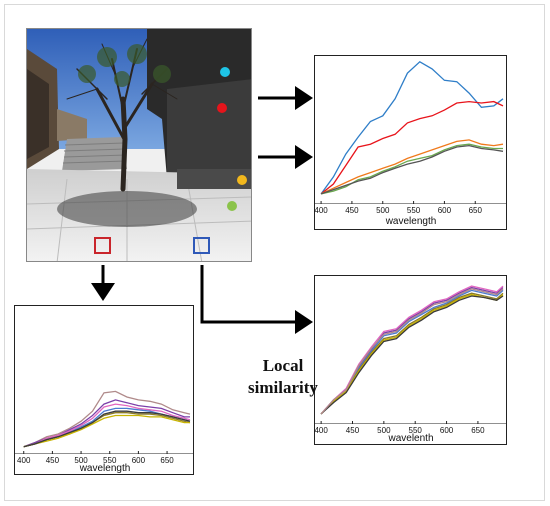 The height and width of the screenshot is (506, 550). I want to click on caption-line-2: similarity, so click(283, 387).